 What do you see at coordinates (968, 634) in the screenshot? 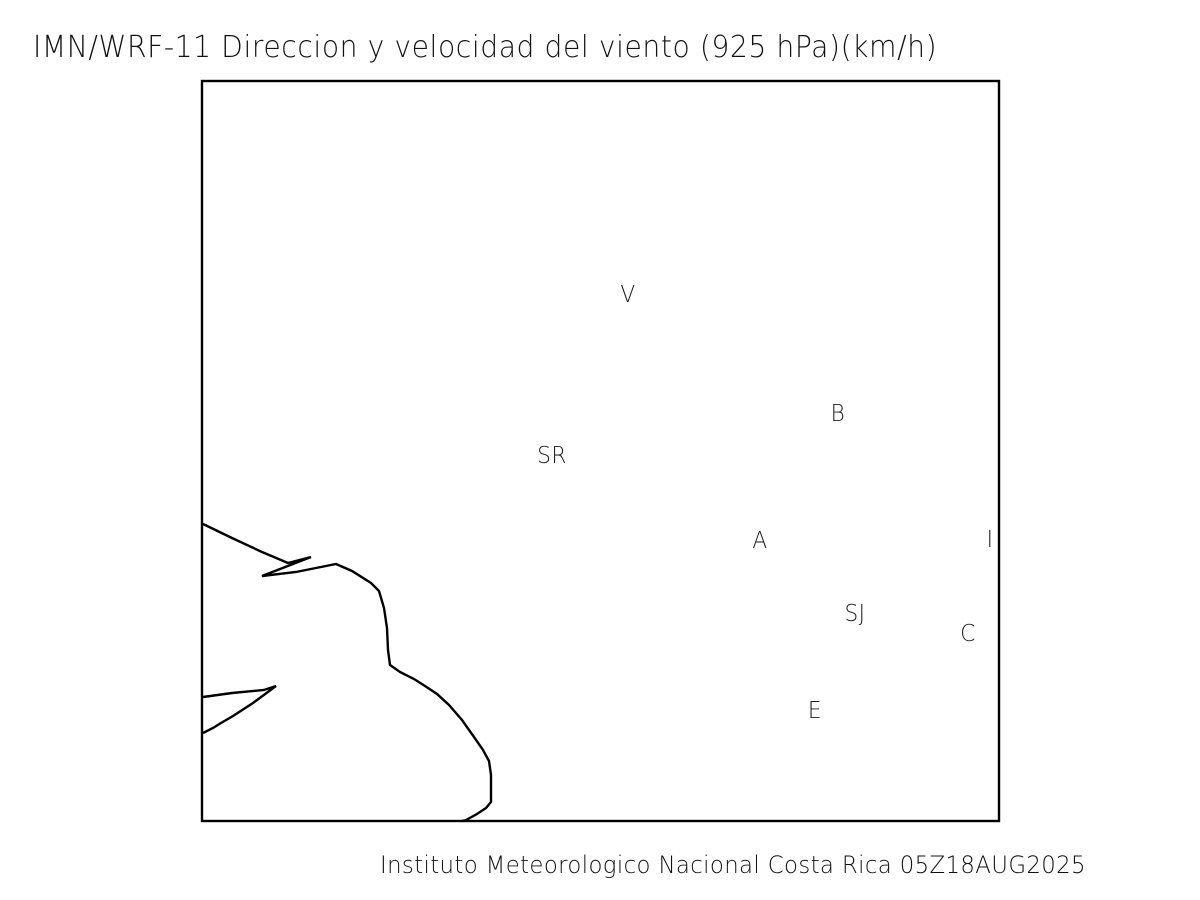
I see `station-label-c: C` at bounding box center [968, 634].